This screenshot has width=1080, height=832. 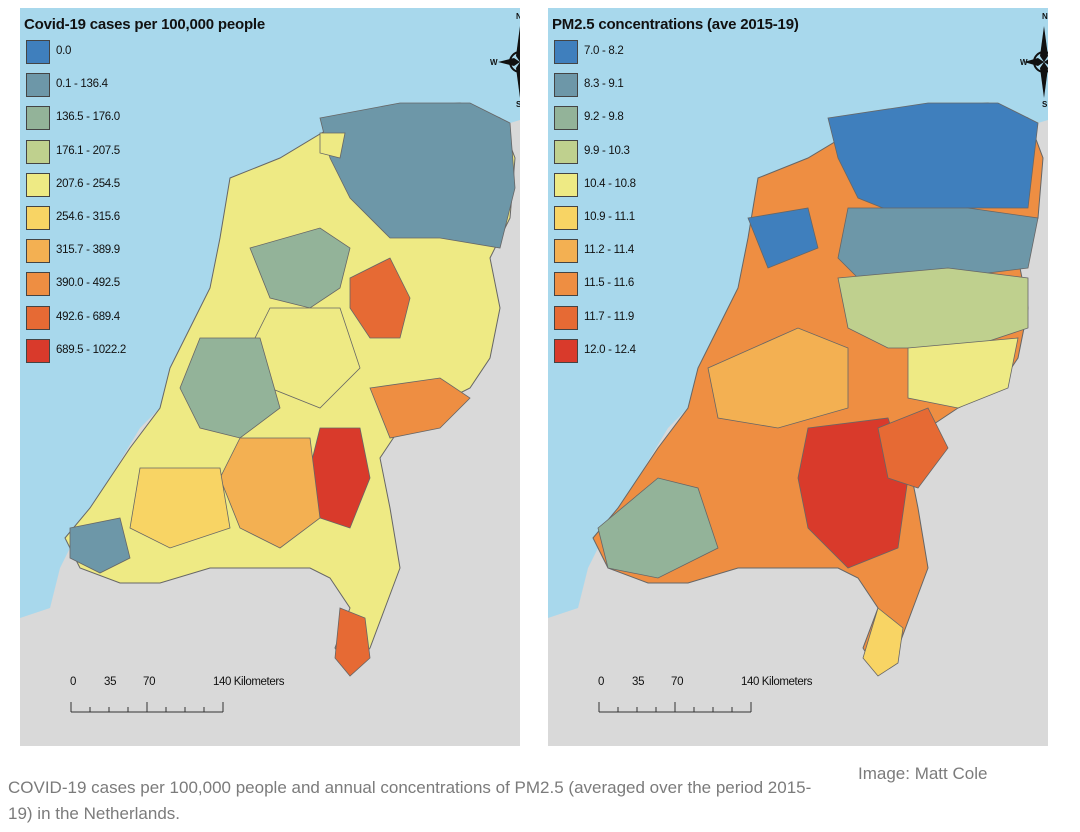 What do you see at coordinates (64, 51) in the screenshot?
I see `legend-label: 0.0` at bounding box center [64, 51].